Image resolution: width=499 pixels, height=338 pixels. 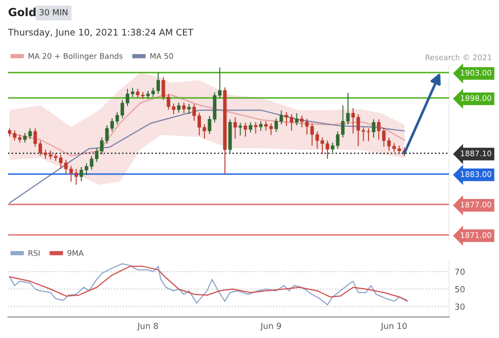 I want to click on y-tick-label: 30, so click(x=460, y=307).